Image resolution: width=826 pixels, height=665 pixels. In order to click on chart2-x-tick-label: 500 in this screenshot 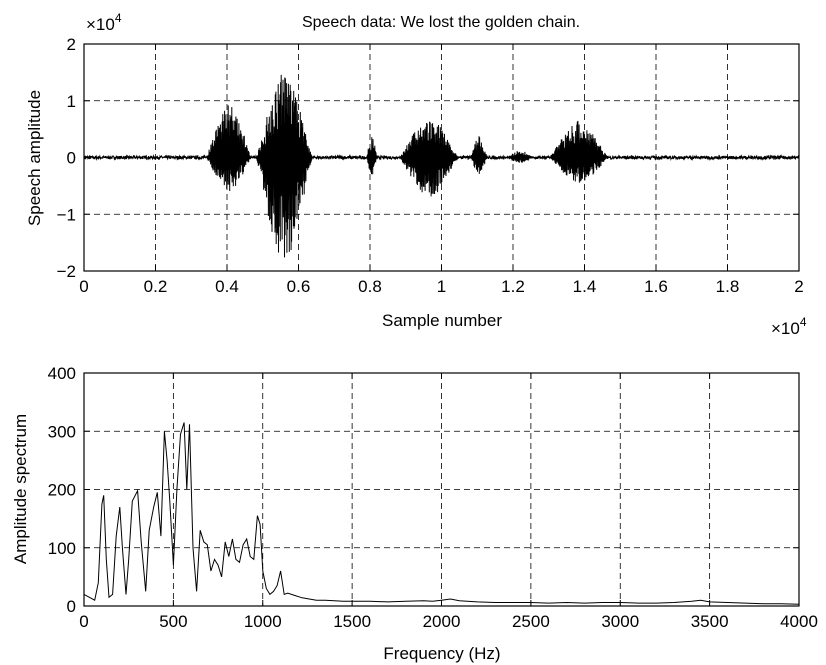, I will do `click(173, 621)`.